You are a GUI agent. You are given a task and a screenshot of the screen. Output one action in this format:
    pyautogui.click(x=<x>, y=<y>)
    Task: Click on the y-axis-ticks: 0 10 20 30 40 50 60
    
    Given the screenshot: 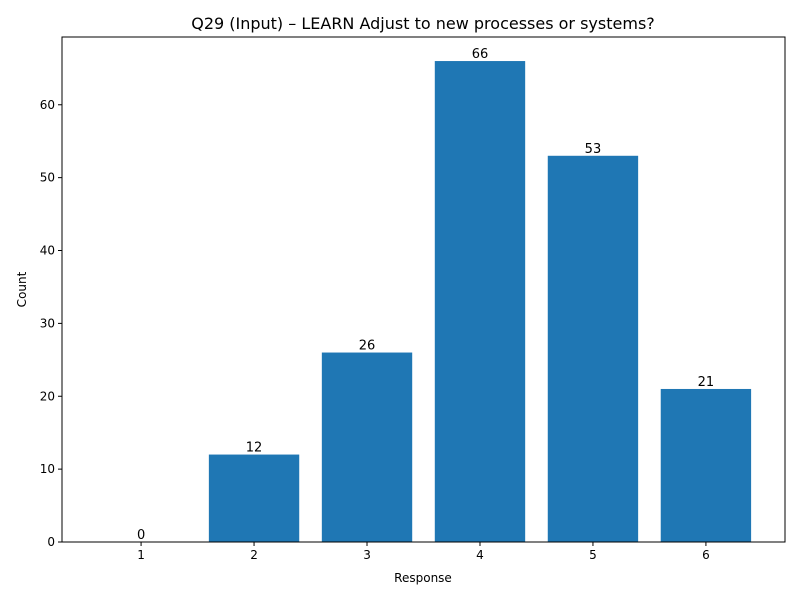 What is the action you would take?
    pyautogui.click(x=51, y=323)
    